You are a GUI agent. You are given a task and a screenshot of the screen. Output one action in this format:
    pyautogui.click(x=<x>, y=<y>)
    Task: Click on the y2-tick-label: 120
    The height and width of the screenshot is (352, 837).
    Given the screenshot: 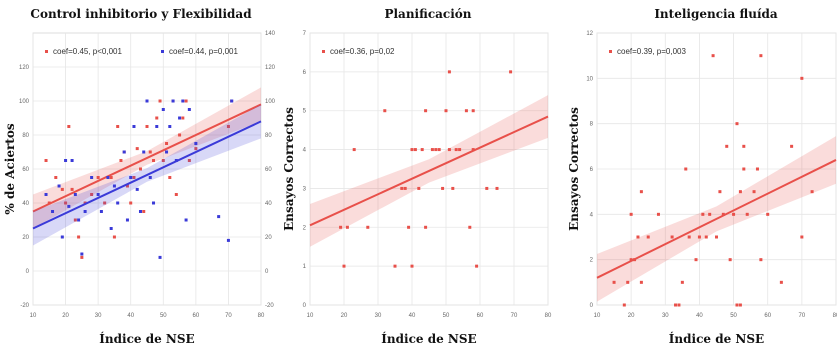 What is the action you would take?
    pyautogui.click(x=270, y=68)
    